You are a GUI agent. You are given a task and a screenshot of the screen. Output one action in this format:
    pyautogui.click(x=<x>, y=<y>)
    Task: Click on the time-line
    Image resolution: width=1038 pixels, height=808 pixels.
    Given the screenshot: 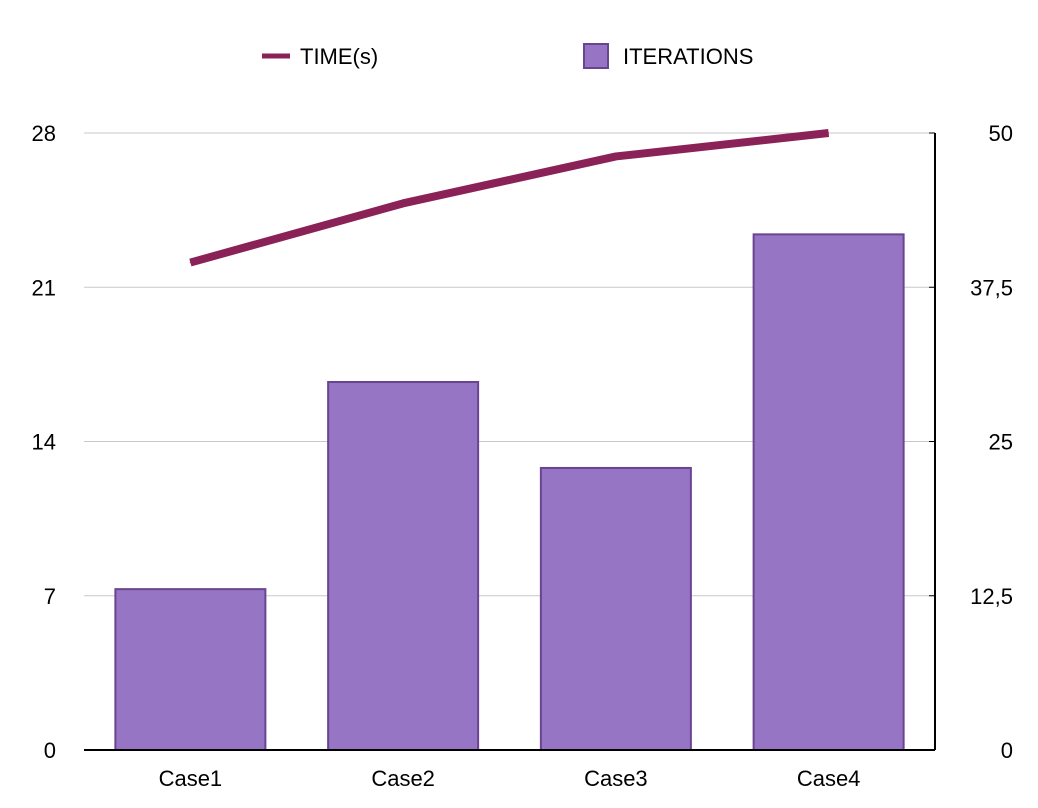 What is the action you would take?
    pyautogui.click(x=509, y=198)
    